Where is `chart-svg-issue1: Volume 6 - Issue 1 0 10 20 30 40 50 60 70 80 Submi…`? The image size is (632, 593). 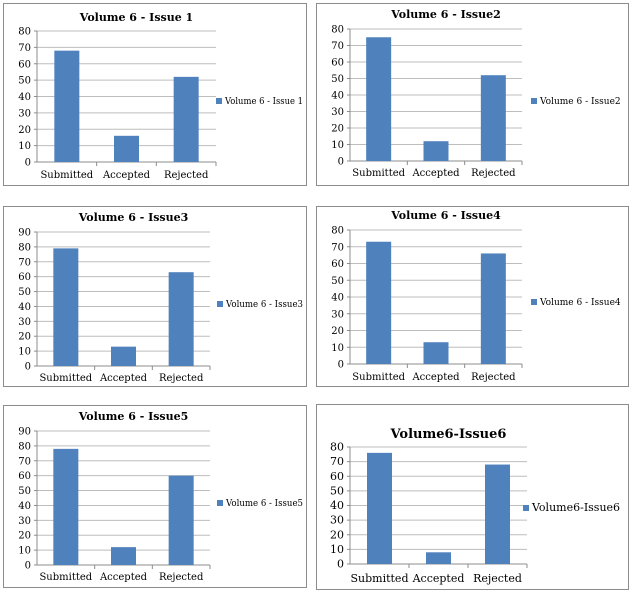
chart-svg-issue1: Volume 6 - Issue 1 0 10 20 30 40 50 60 70 80 Submi… is located at coordinates (160, 96).